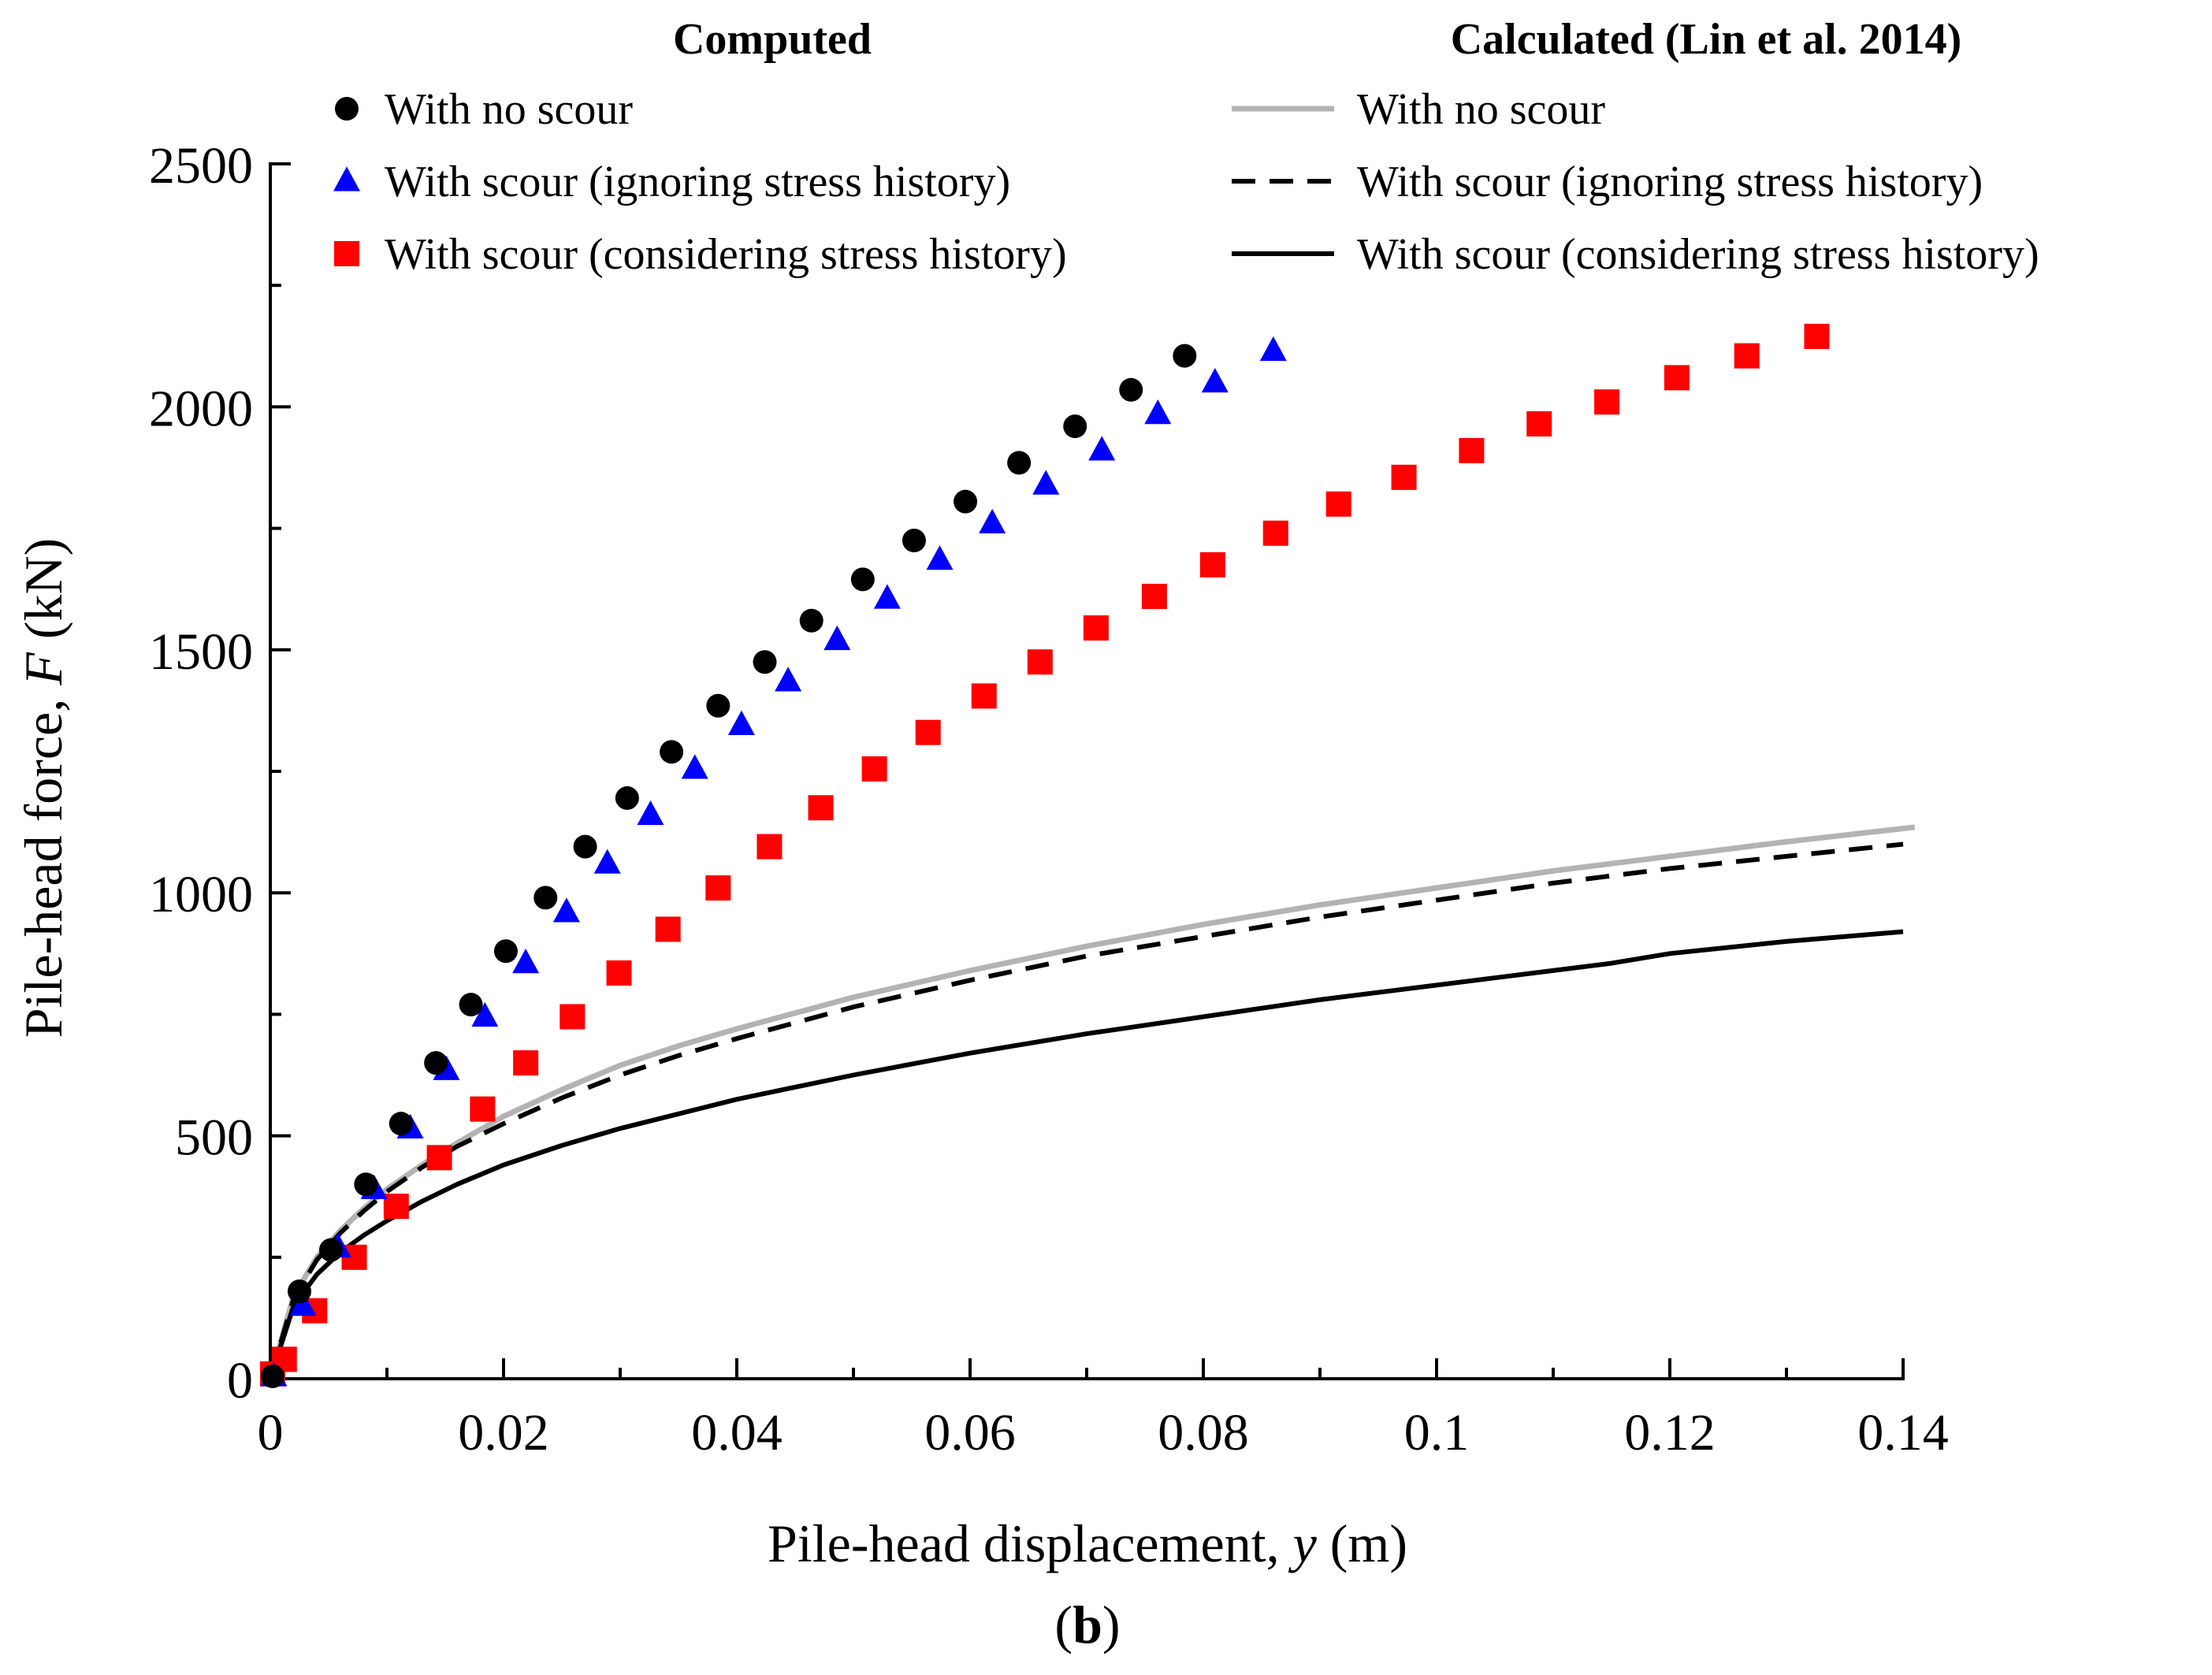 Image resolution: width=2212 pixels, height=1675 pixels. I want to click on legend-heading-computed: Computed, so click(772, 40).